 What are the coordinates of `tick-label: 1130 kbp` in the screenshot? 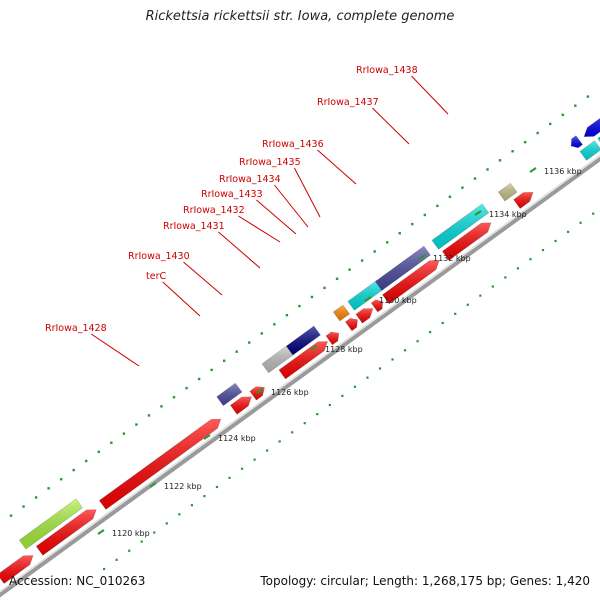 It's located at (398, 300).